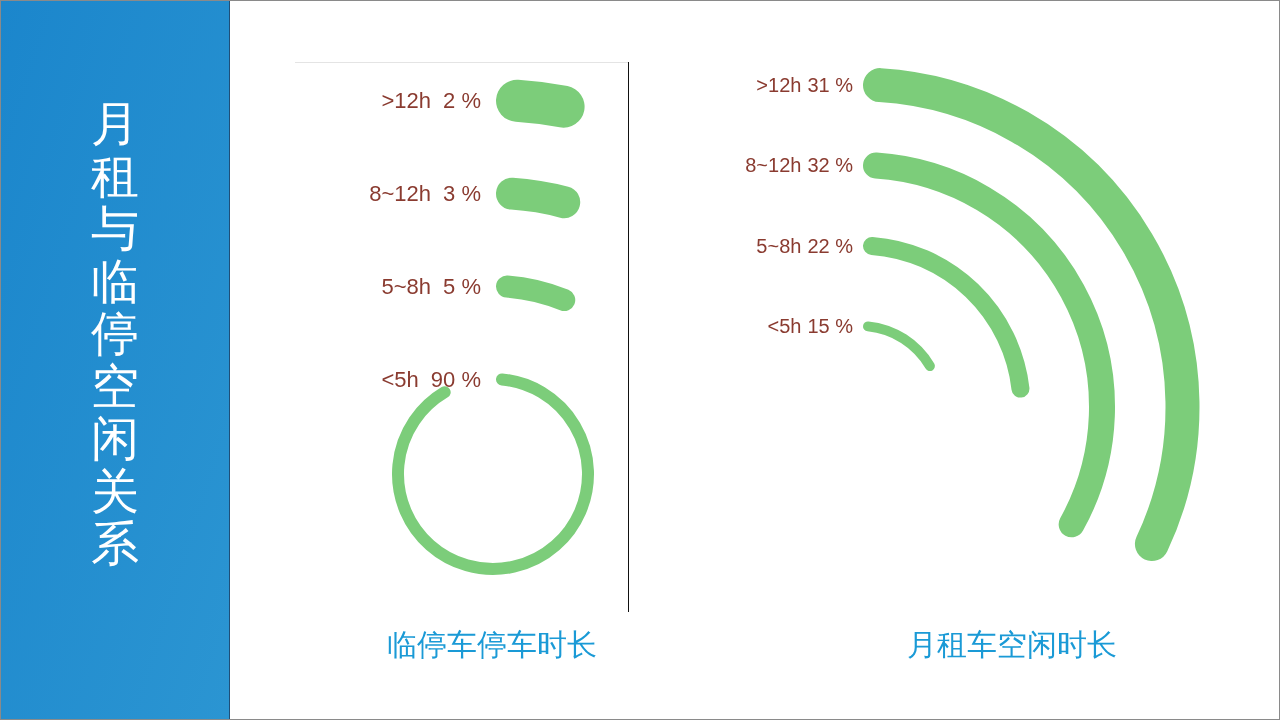  Describe the element at coordinates (462, 193) in the screenshot. I see `data-label: 3 %` at that location.